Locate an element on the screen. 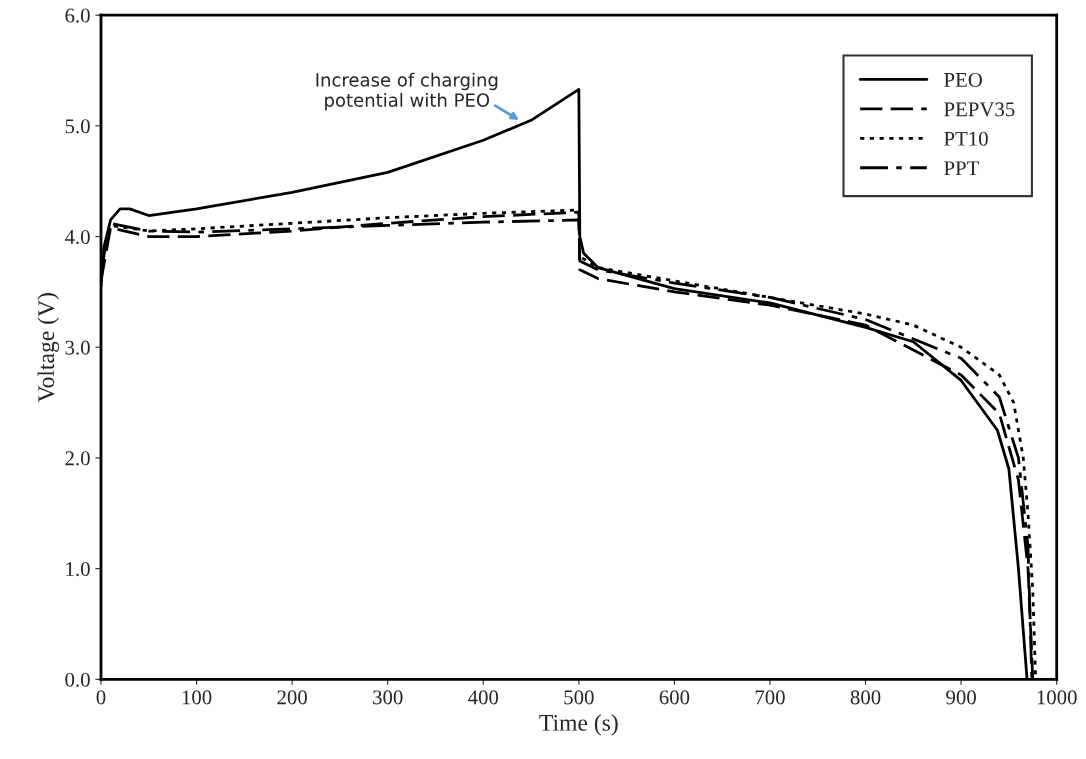 This screenshot has height=759, width=1086. y-axis-title: Voltage (V) is located at coordinates (48, 348).